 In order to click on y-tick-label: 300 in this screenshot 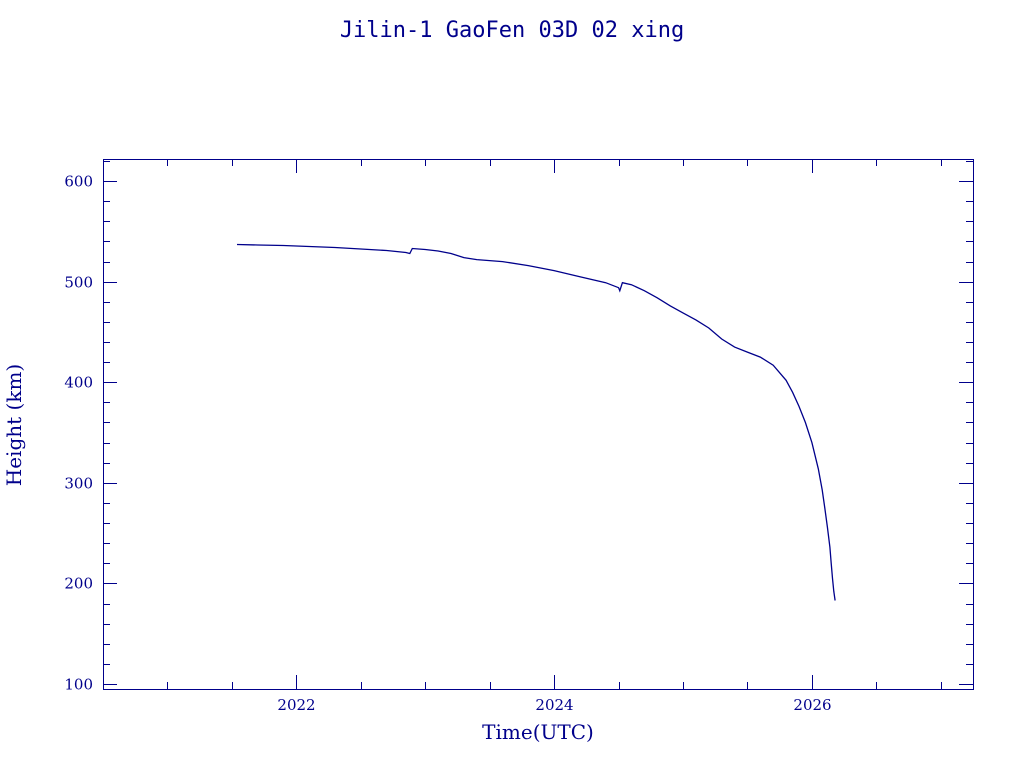, I will do `click(78, 484)`.